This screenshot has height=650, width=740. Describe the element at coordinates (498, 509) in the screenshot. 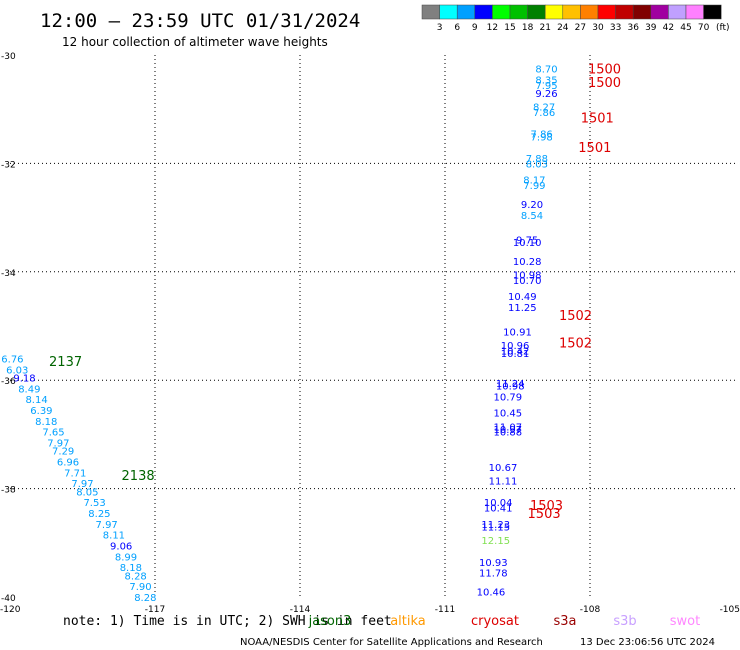

I see `wave-height-value: 10.41` at that location.